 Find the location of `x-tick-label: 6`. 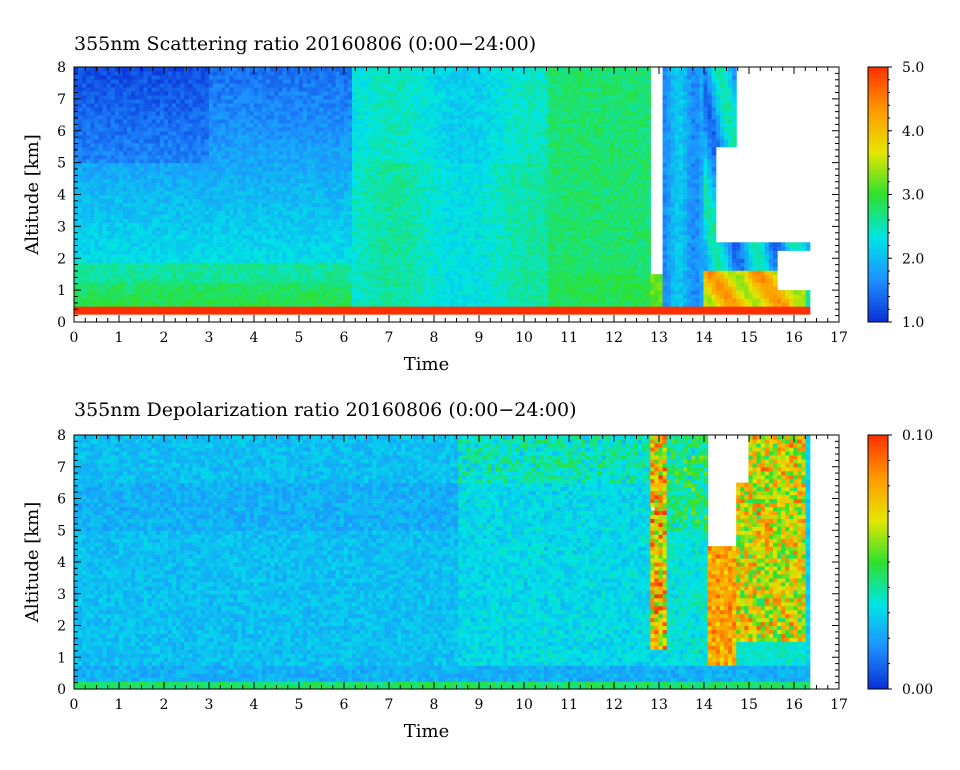

x-tick-label: 6 is located at coordinates (344, 338).